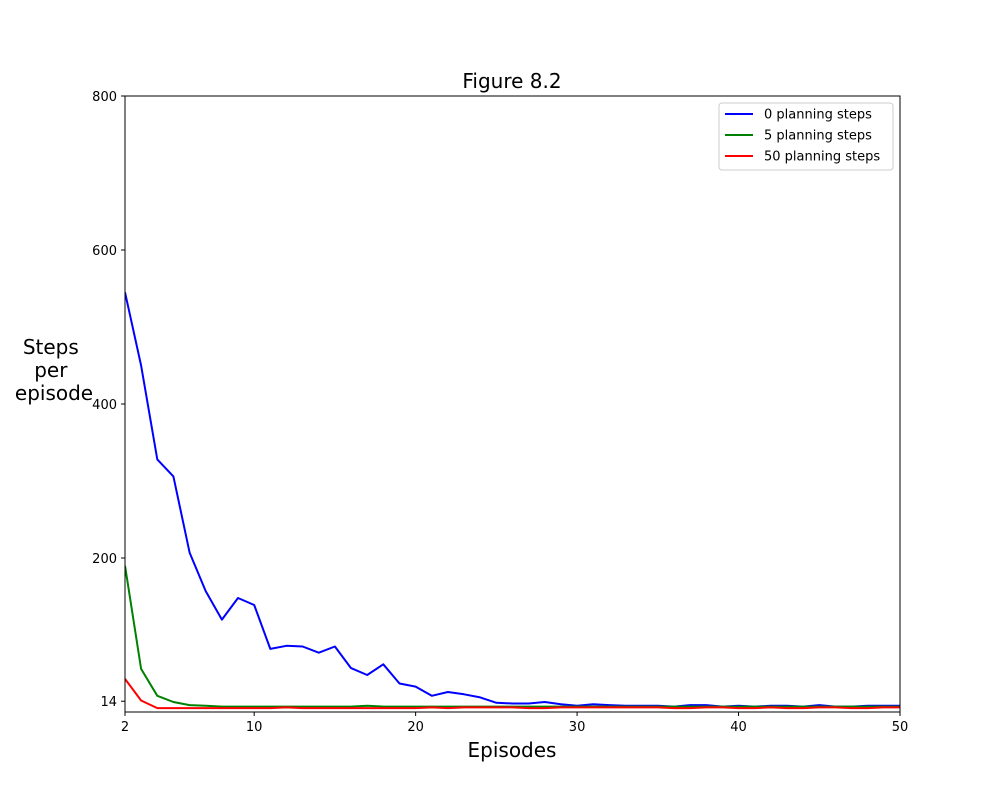 The width and height of the screenshot is (1000, 800). Describe the element at coordinates (104, 405) in the screenshot. I see `y-tick-label: 400` at that location.